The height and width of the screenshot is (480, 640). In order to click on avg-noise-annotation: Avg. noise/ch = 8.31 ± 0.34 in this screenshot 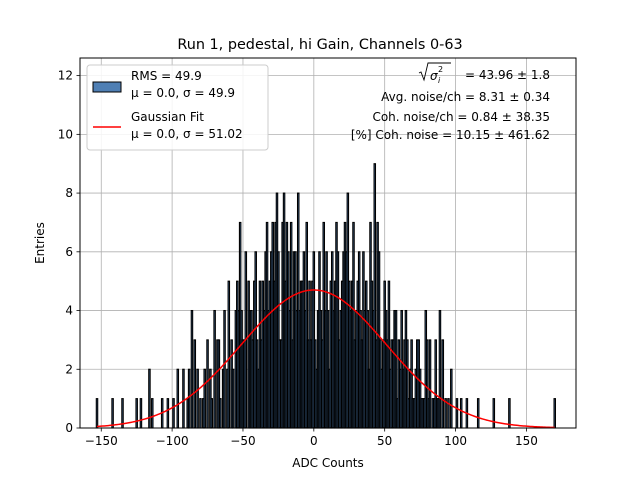, I will do `click(465, 97)`.